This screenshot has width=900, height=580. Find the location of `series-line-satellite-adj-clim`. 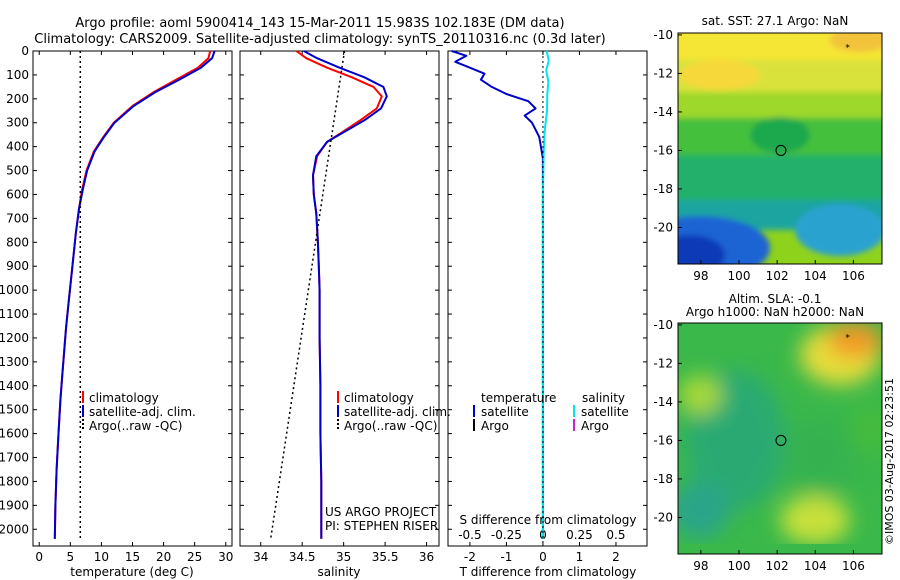

series-line-satellite-adj-clim is located at coordinates (345, 294).